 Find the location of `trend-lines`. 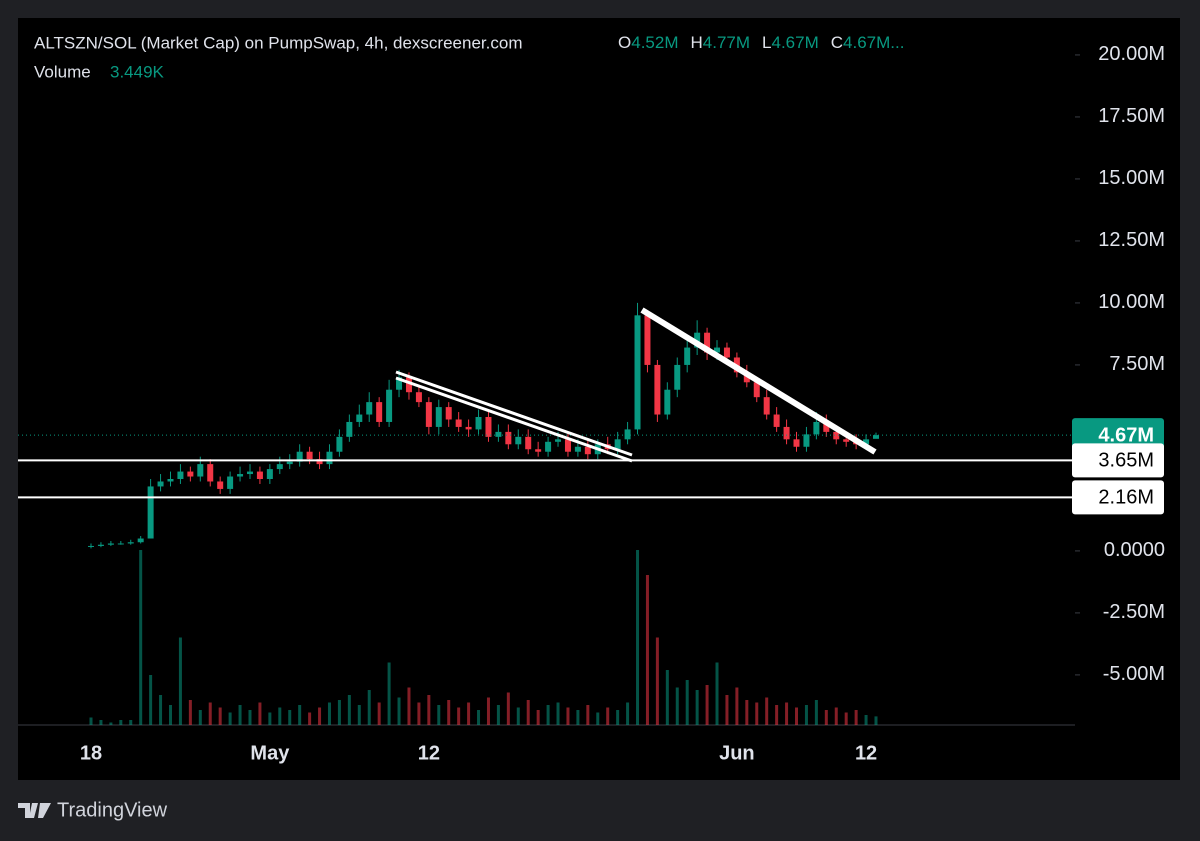

trend-lines is located at coordinates (636, 385).